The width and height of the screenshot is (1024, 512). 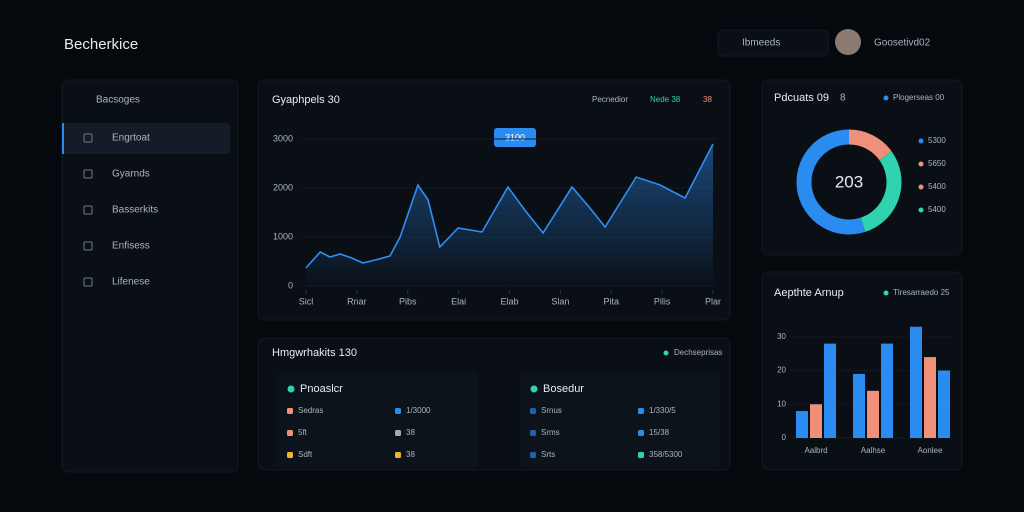 What do you see at coordinates (283, 236) in the screenshot?
I see `y-tick-label: 1000` at bounding box center [283, 236].